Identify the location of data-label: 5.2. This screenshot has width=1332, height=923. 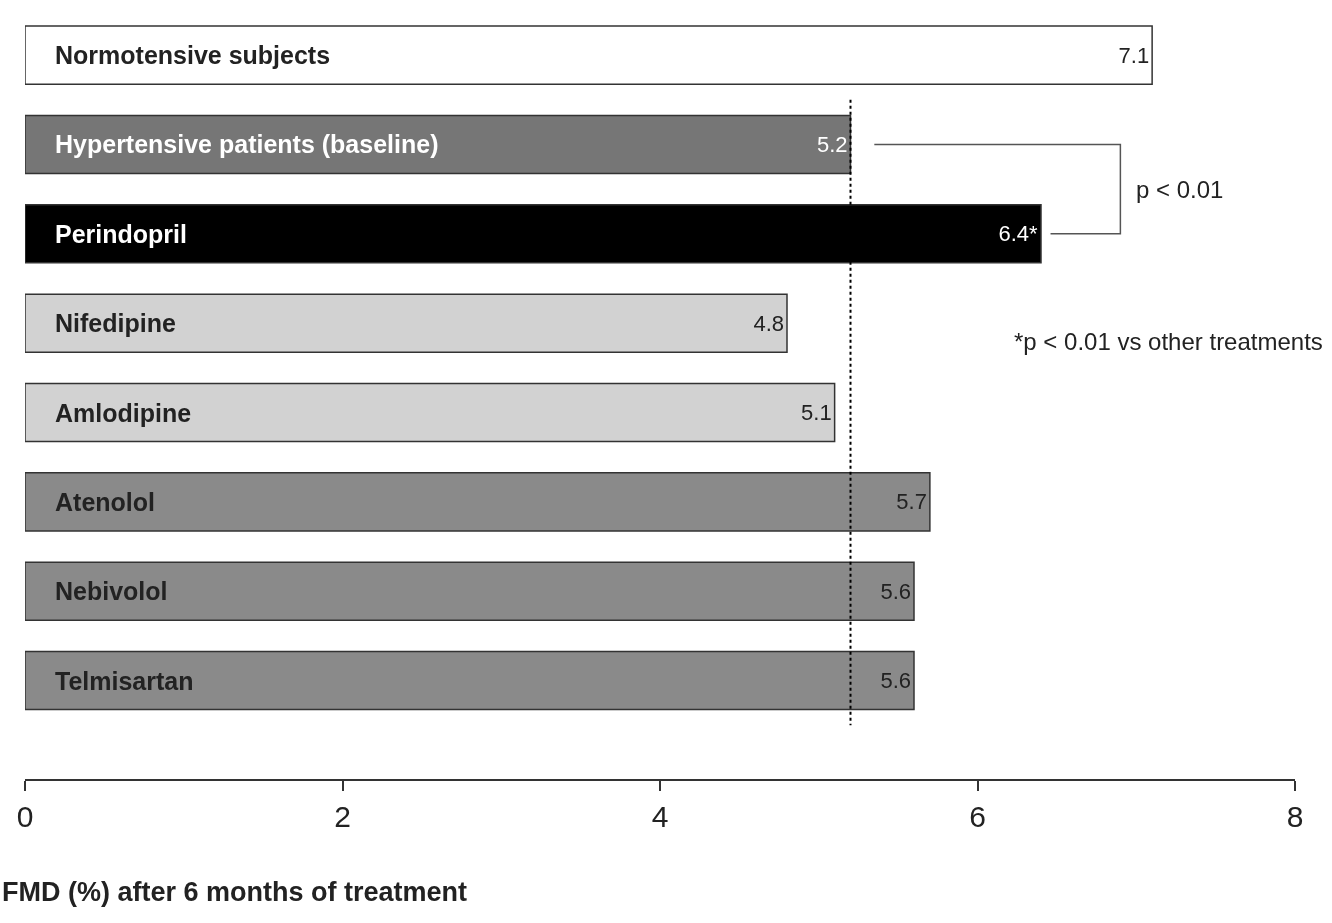
(832, 144).